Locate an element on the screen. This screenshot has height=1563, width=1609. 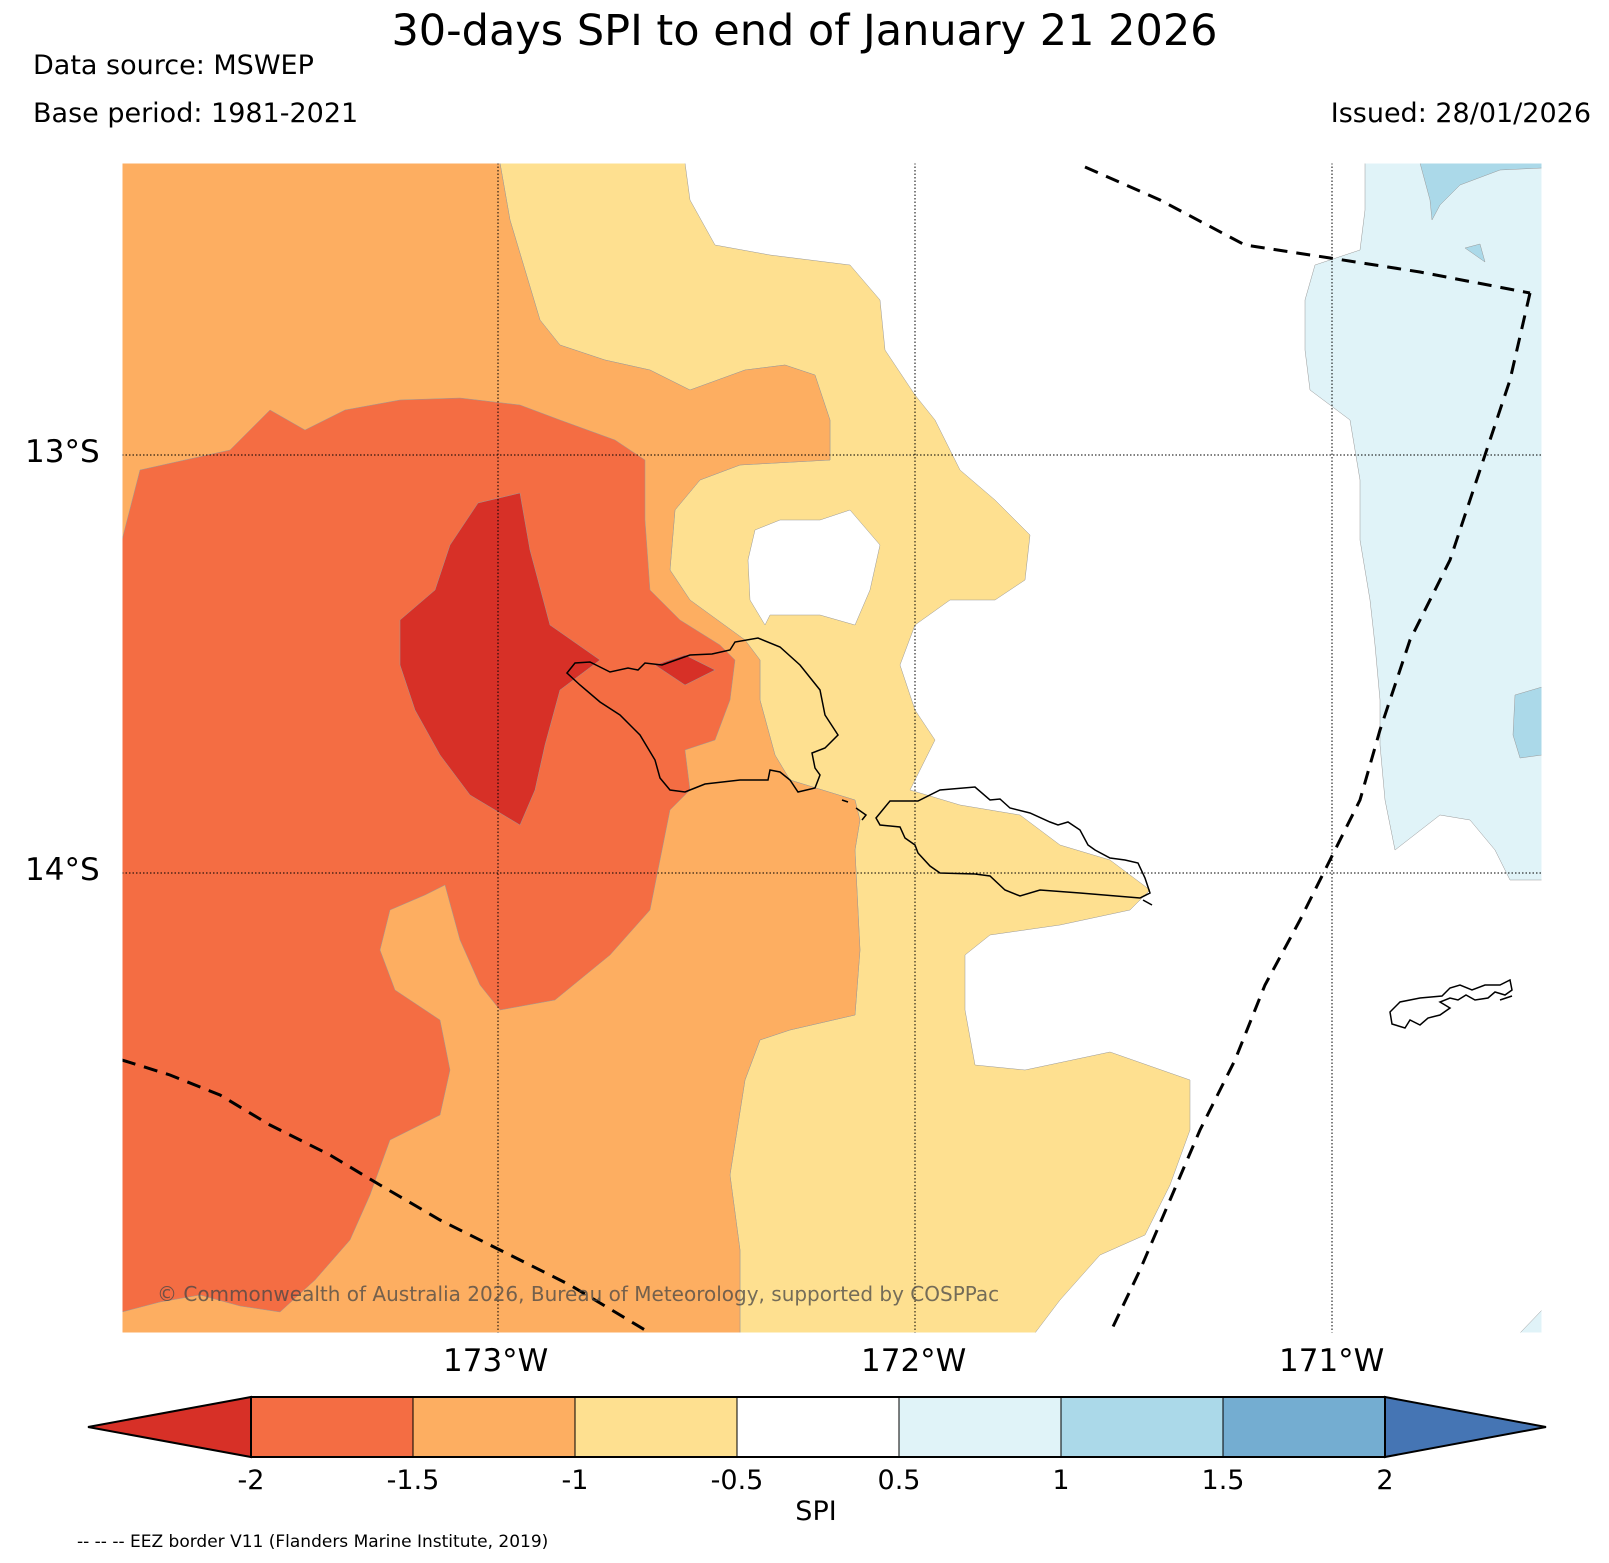
base-period-text: Base period: 1981-2021 is located at coordinates (196, 113).